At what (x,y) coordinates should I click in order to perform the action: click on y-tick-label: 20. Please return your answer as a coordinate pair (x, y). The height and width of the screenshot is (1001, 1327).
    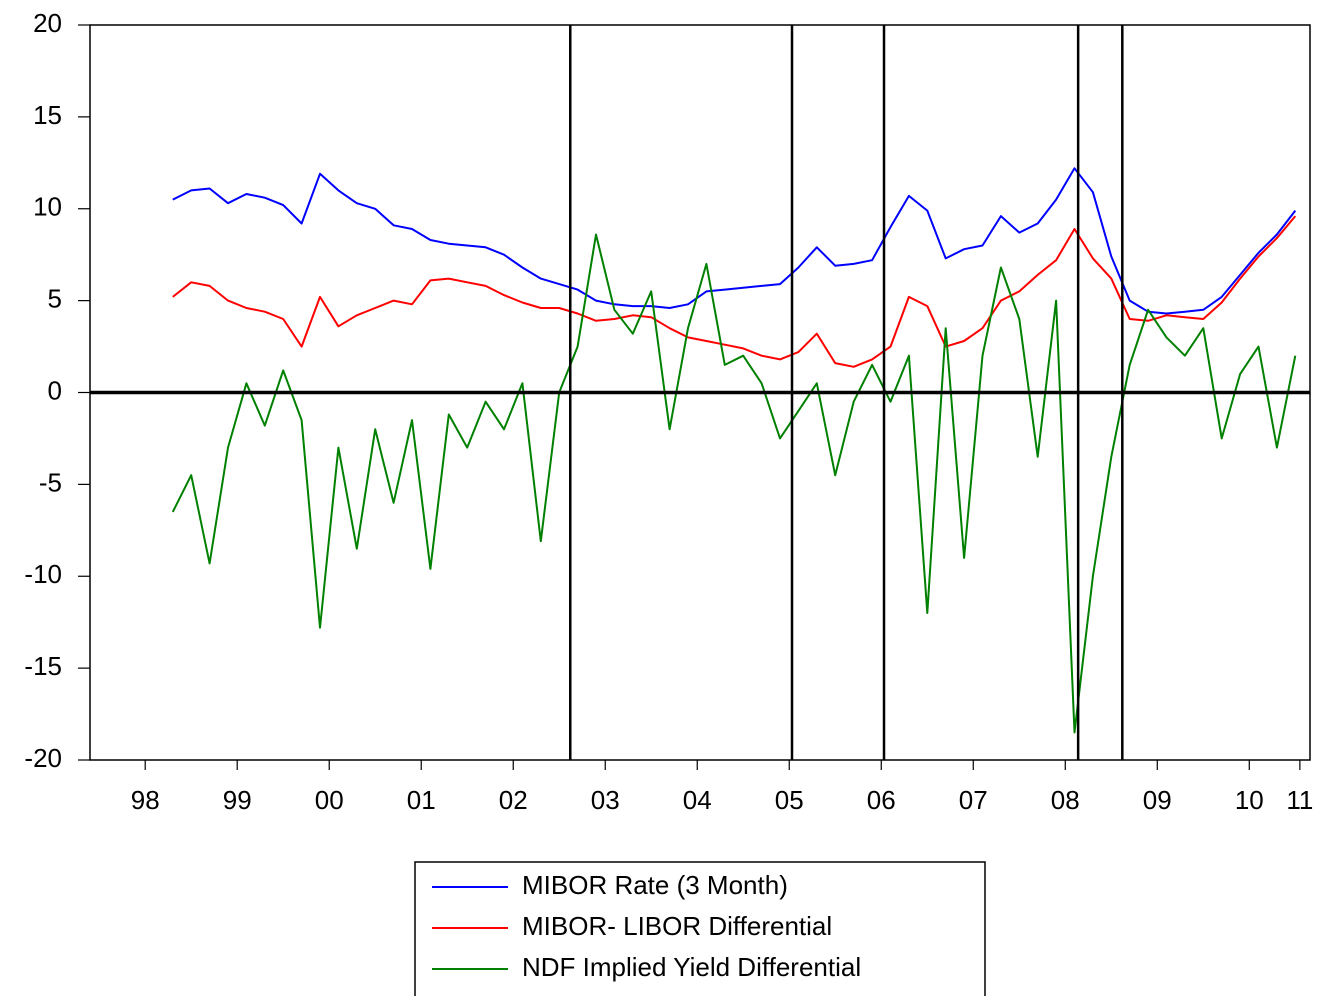
    Looking at the image, I should click on (47, 23).